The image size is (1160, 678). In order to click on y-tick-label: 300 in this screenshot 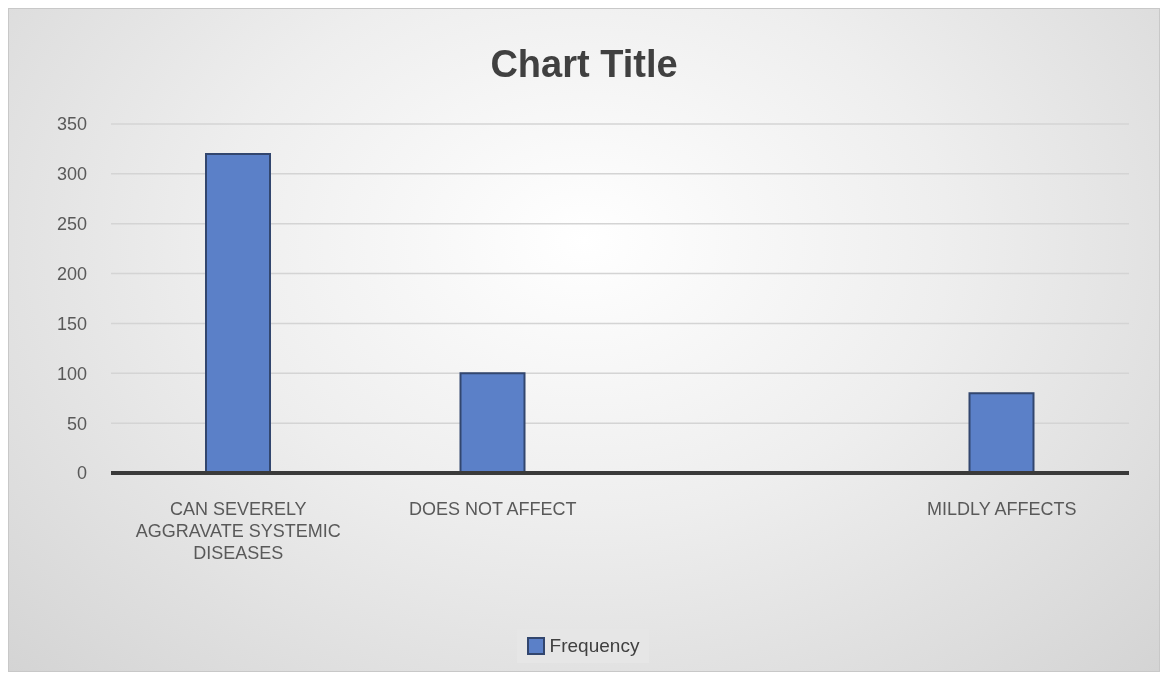, I will do `click(71, 174)`.